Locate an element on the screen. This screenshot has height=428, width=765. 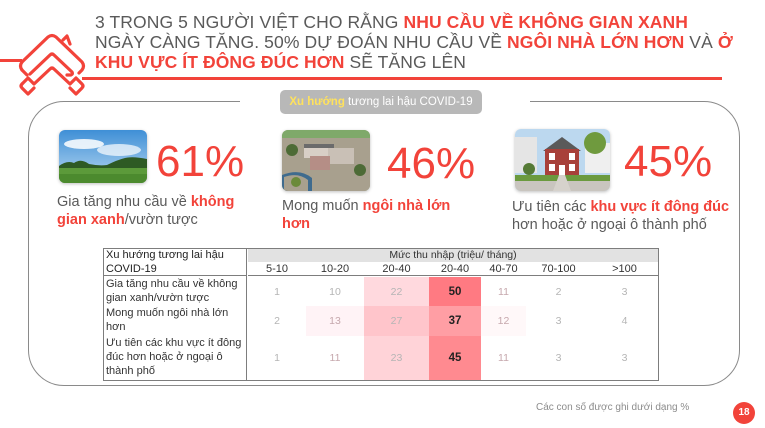
title-highlight: Ở KHU VỰC ÍT ĐÔNG ĐÚC HƠN is located at coordinates (414, 52).